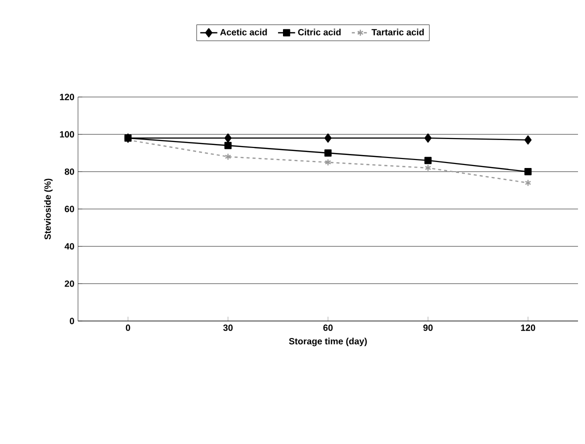 The width and height of the screenshot is (585, 444). I want to click on y-tick-label: 60, so click(69, 209).